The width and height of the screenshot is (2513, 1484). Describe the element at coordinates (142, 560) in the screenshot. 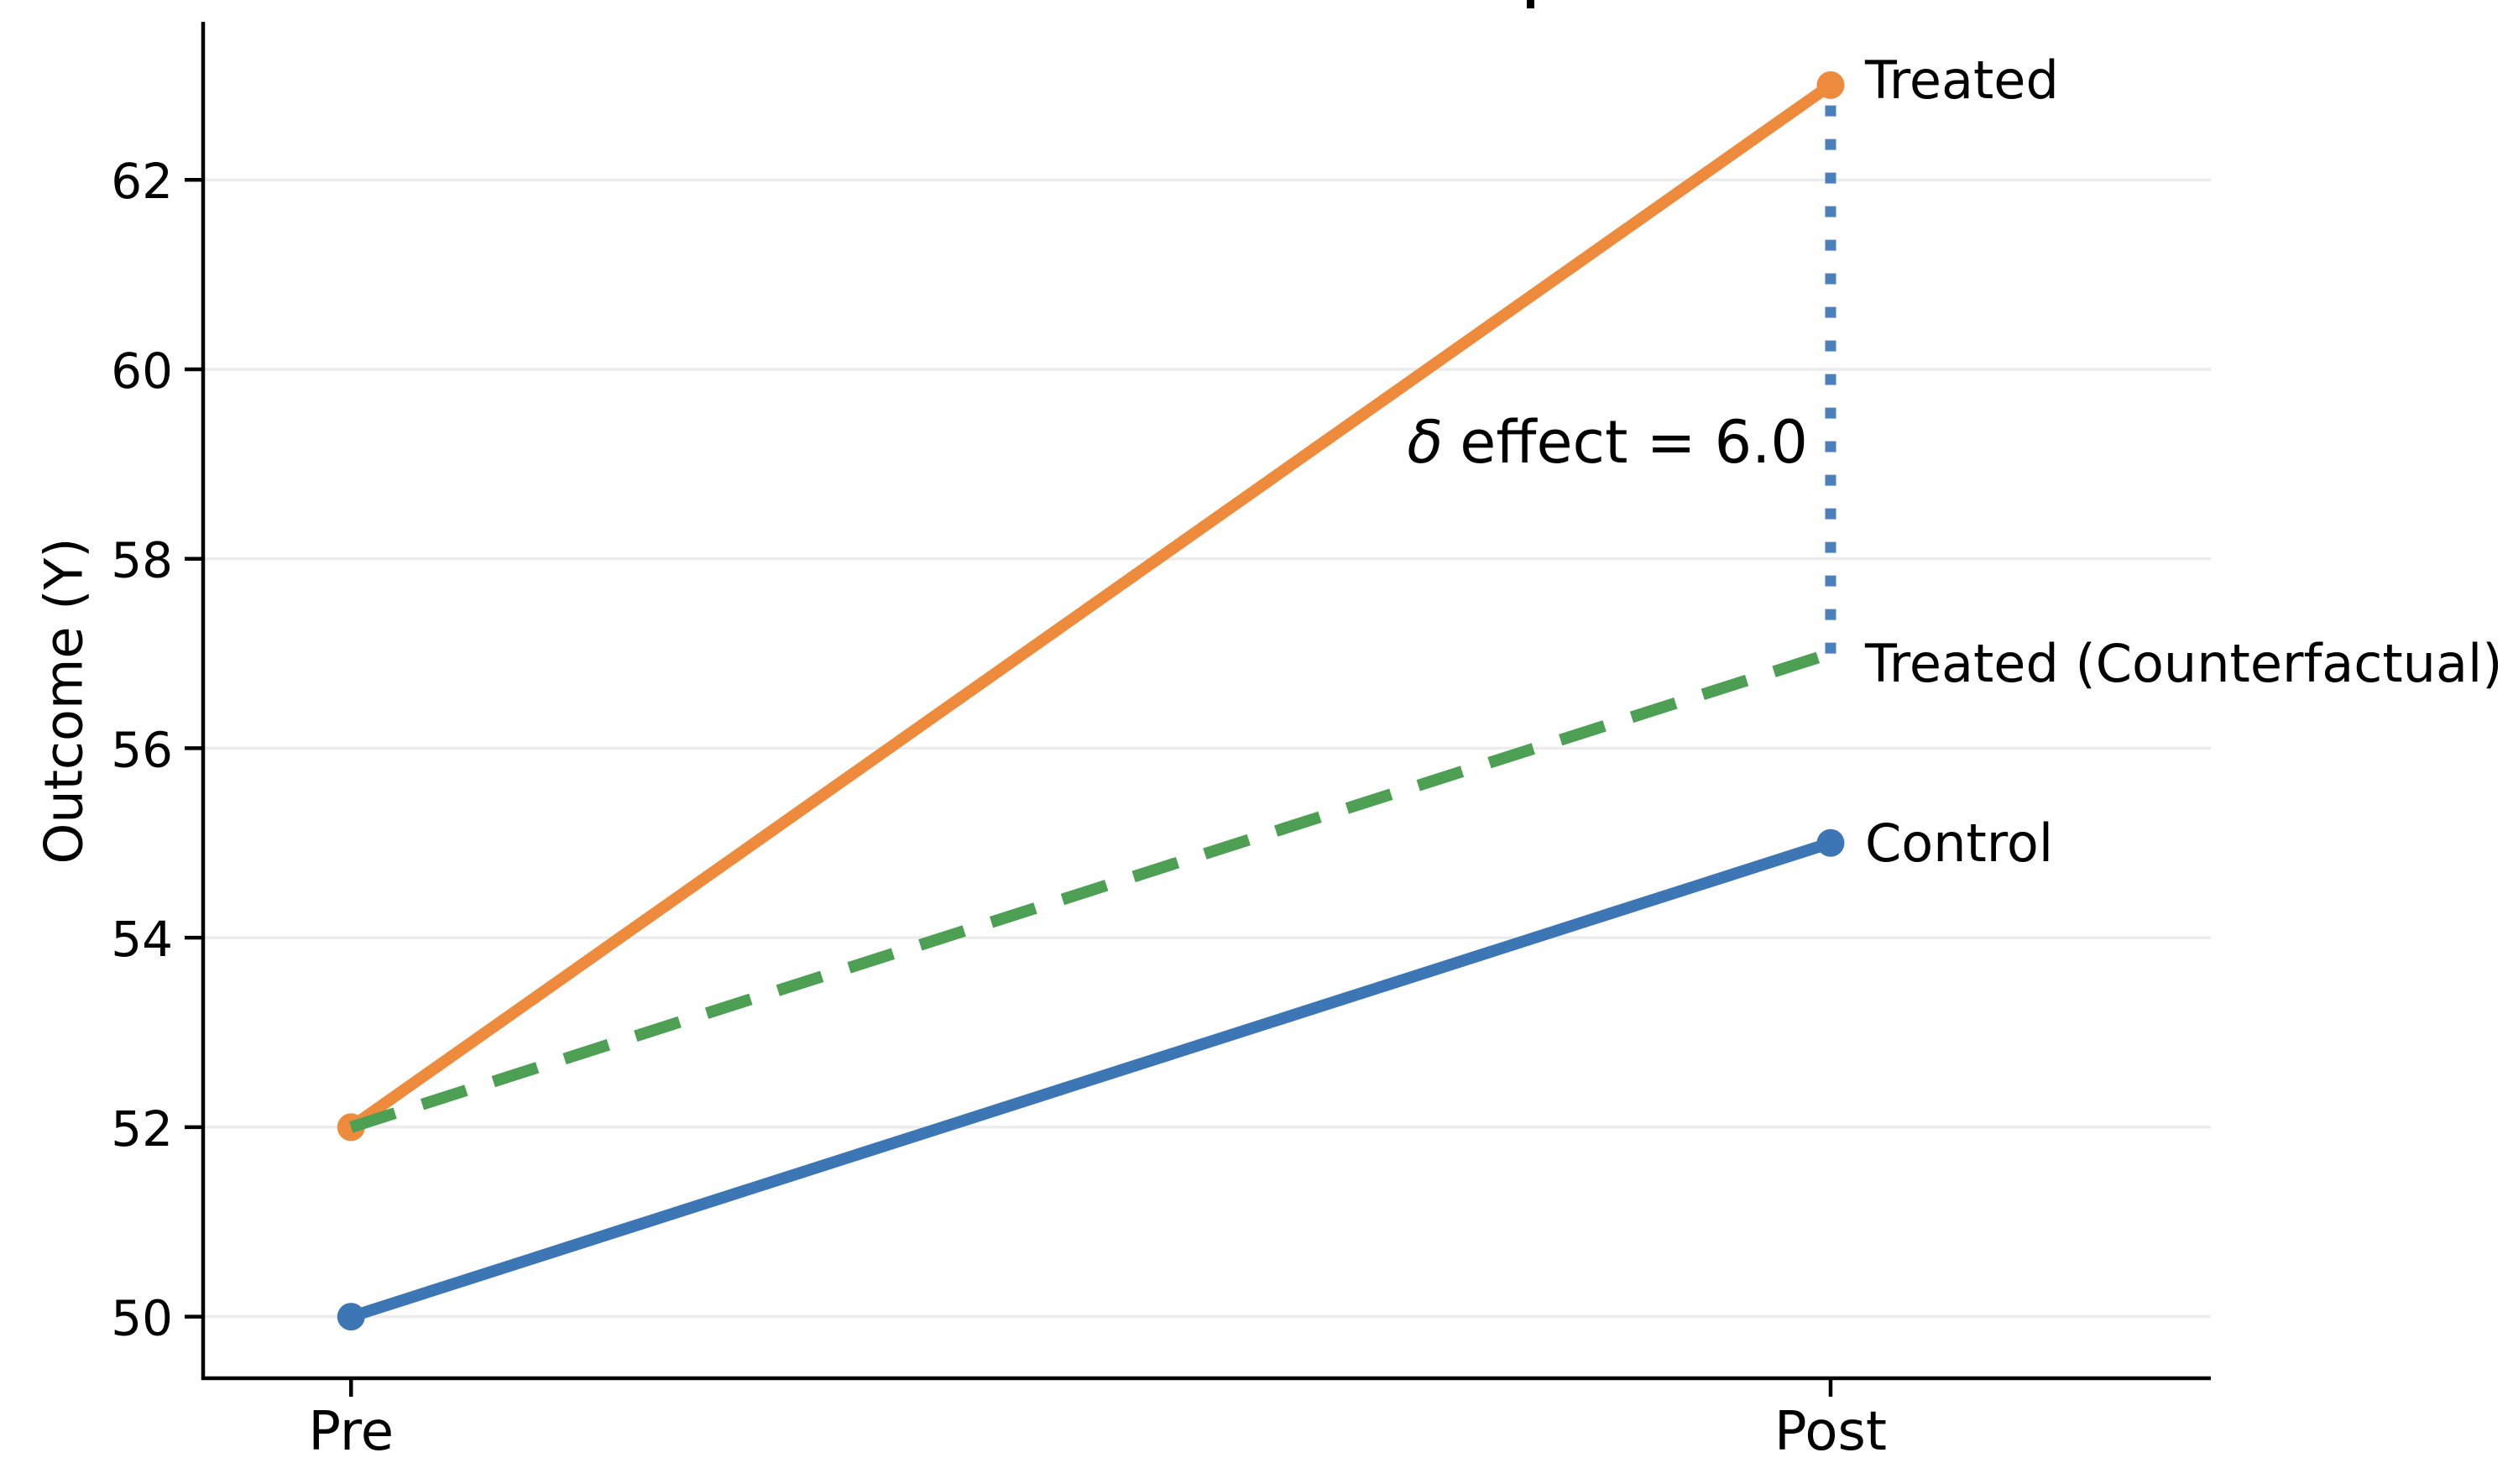

I see `y-tick-label: 58` at that location.